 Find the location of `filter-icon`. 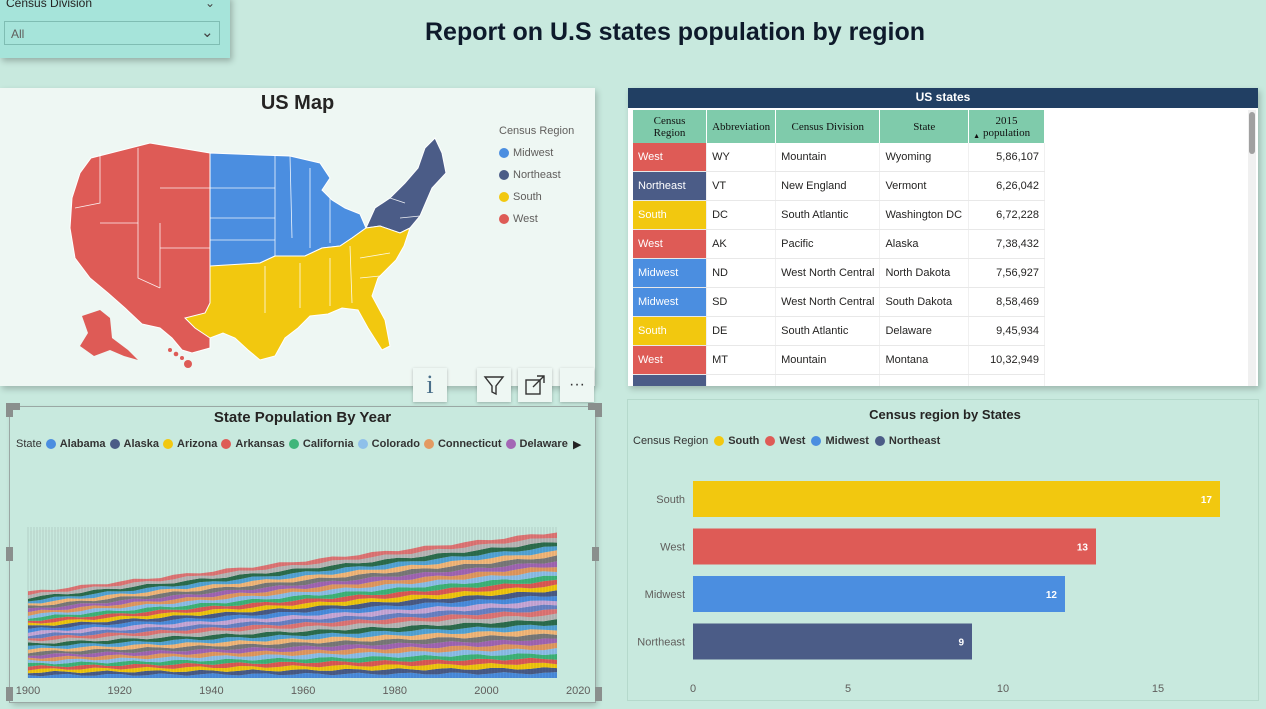

filter-icon is located at coordinates (494, 385).